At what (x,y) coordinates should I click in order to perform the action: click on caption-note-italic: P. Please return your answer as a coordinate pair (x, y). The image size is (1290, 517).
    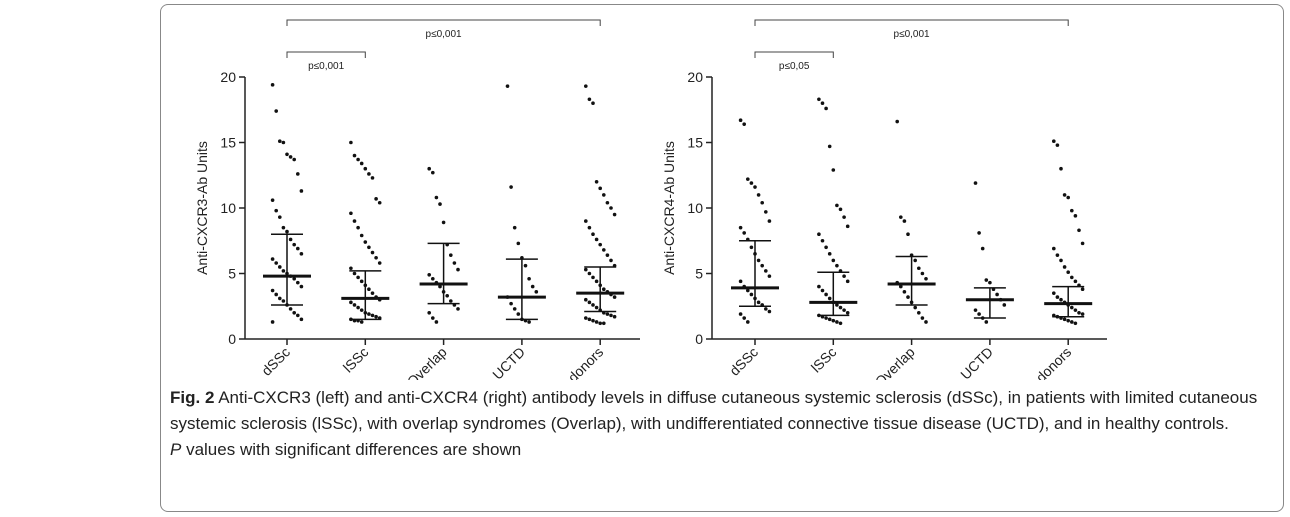
    Looking at the image, I should click on (176, 449).